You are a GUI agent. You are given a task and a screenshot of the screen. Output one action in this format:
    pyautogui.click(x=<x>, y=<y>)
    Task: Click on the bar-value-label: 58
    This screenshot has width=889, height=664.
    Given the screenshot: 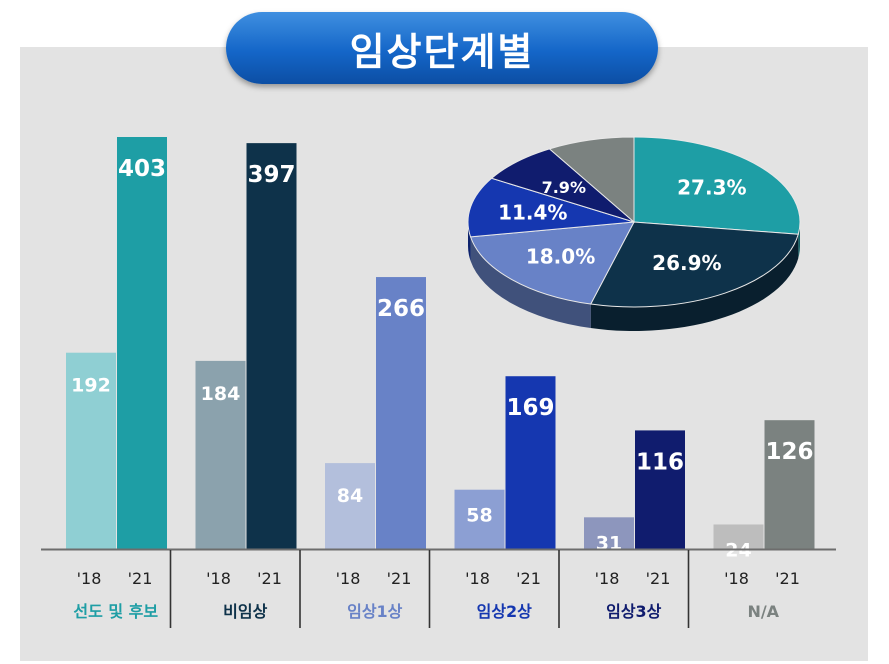 What is the action you would take?
    pyautogui.click(x=479, y=516)
    